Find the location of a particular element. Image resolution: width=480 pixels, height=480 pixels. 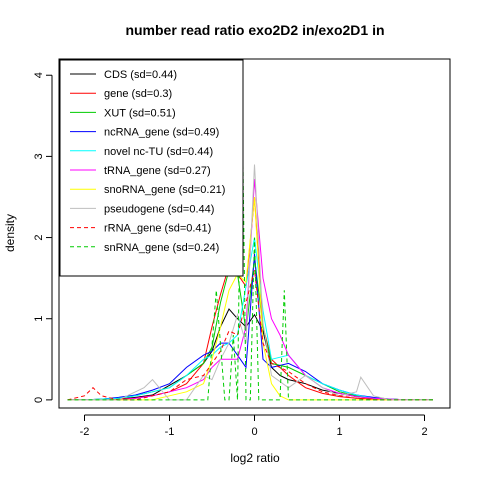

x-axis-label: log2 ratio is located at coordinates (255, 458).